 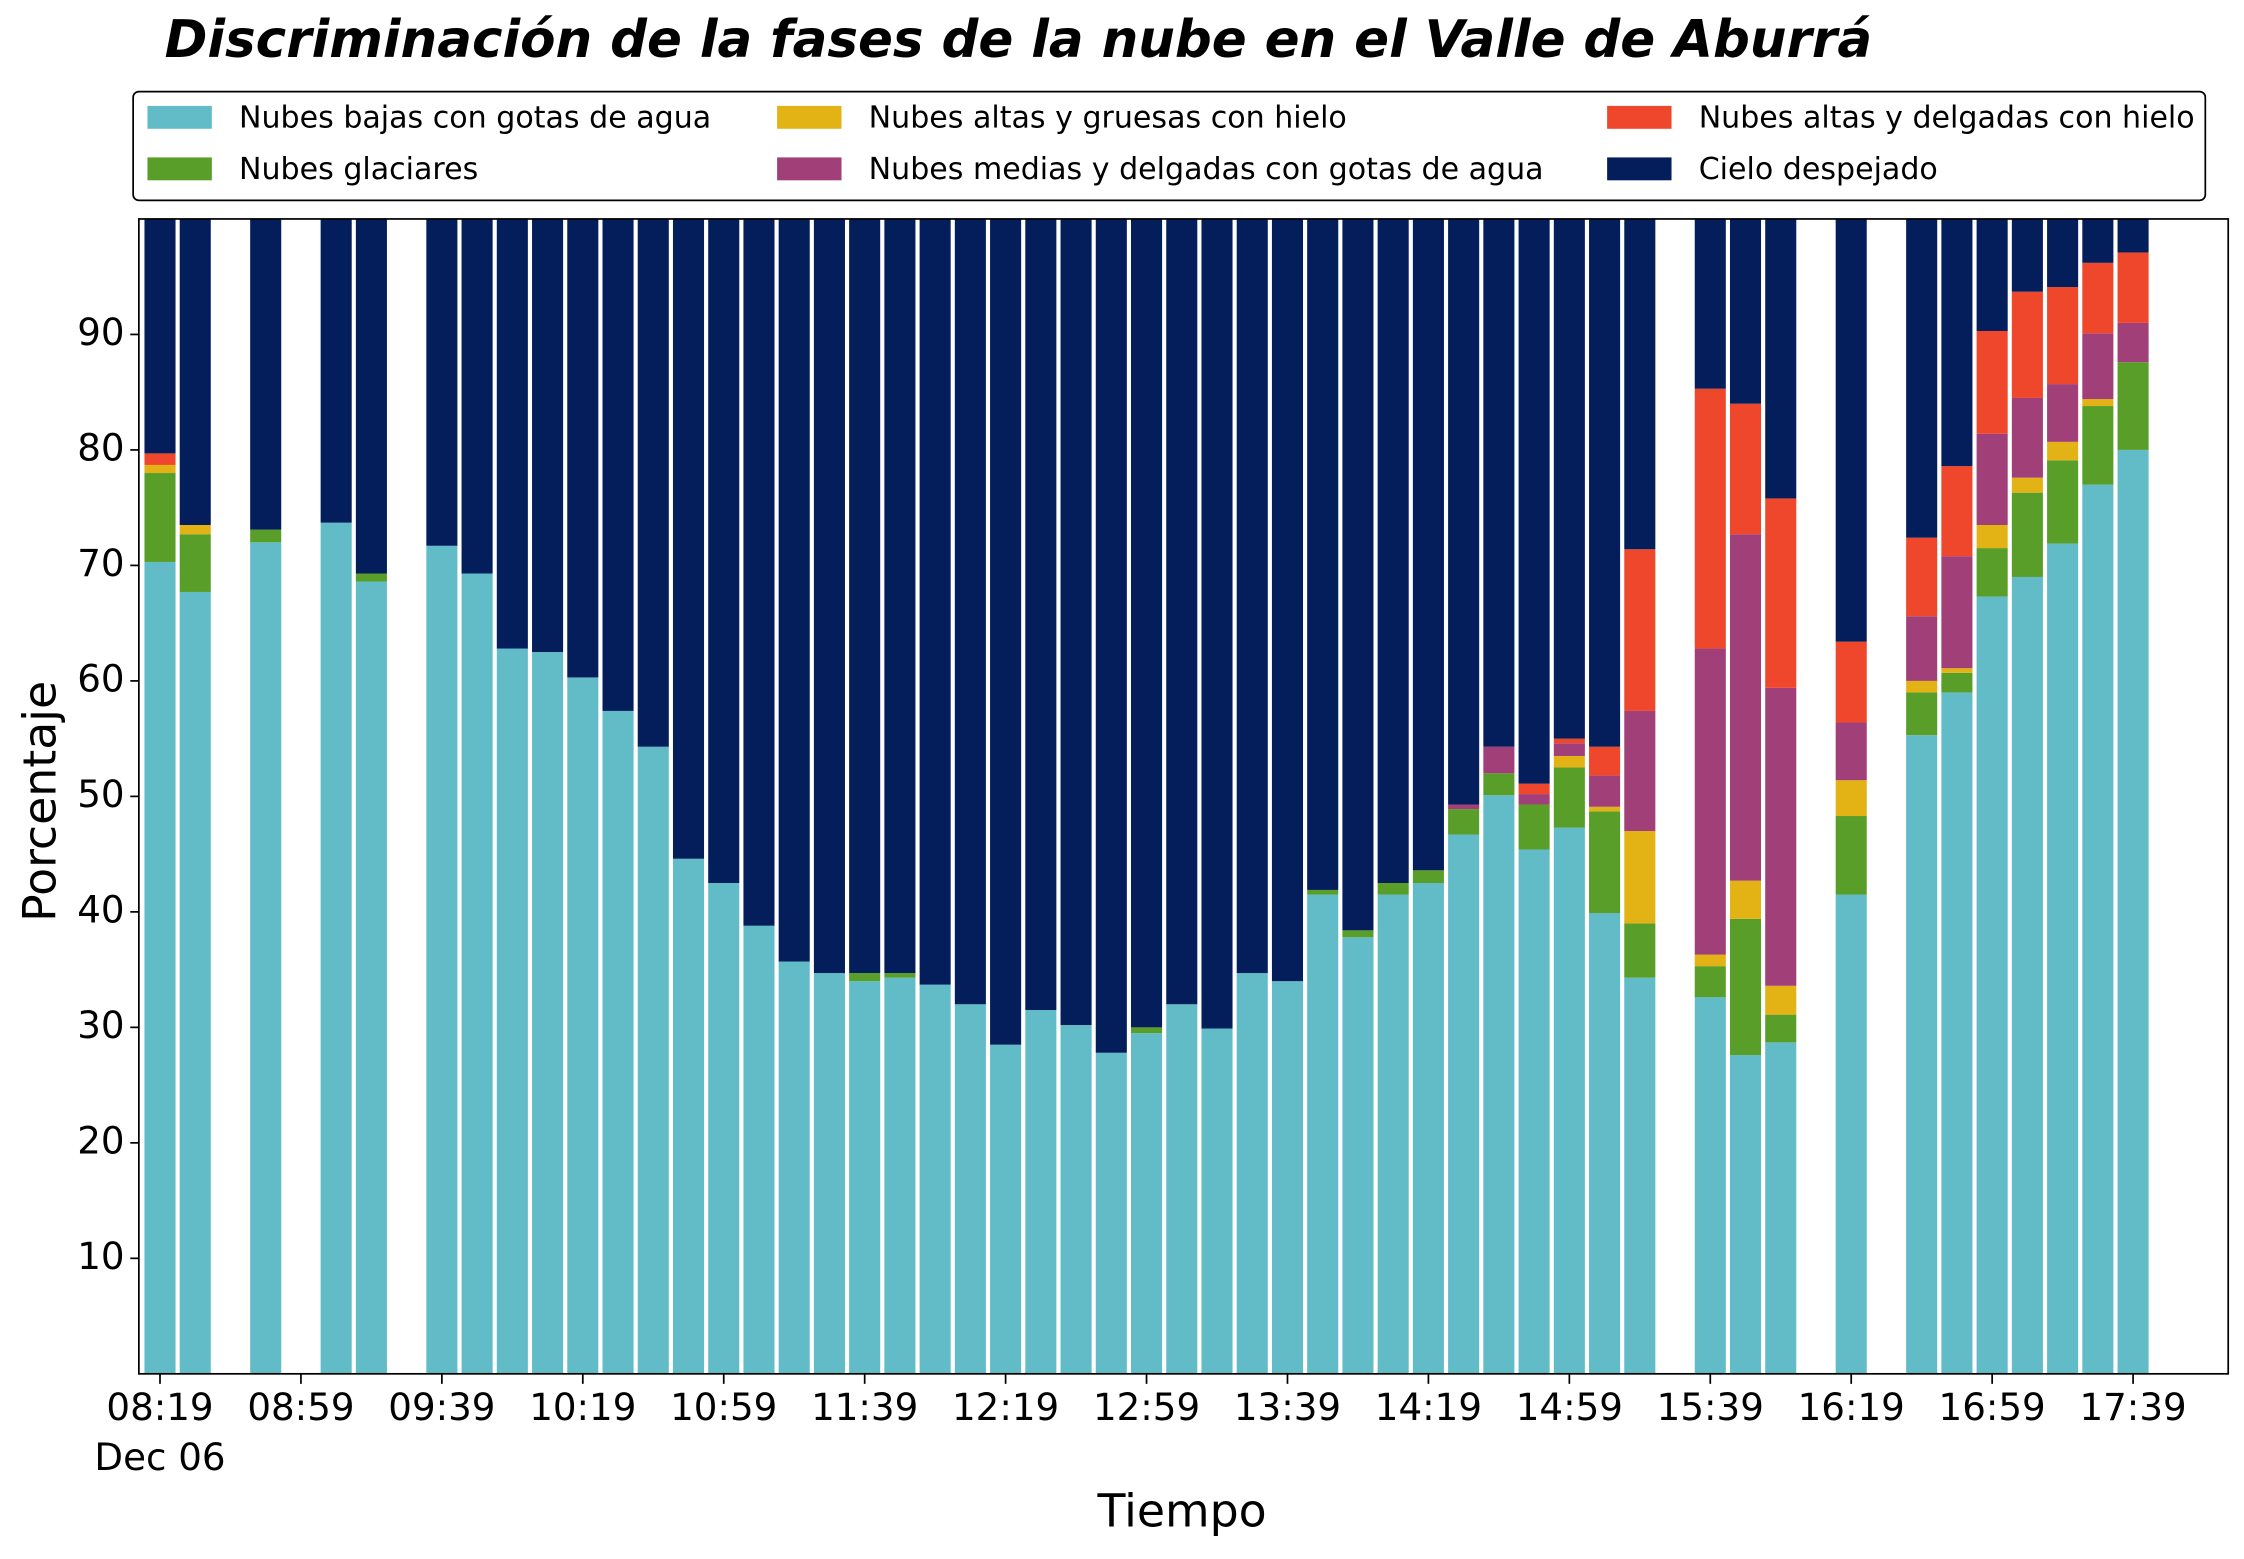 What do you see at coordinates (1169, 146) in the screenshot?
I see `legend-frame` at bounding box center [1169, 146].